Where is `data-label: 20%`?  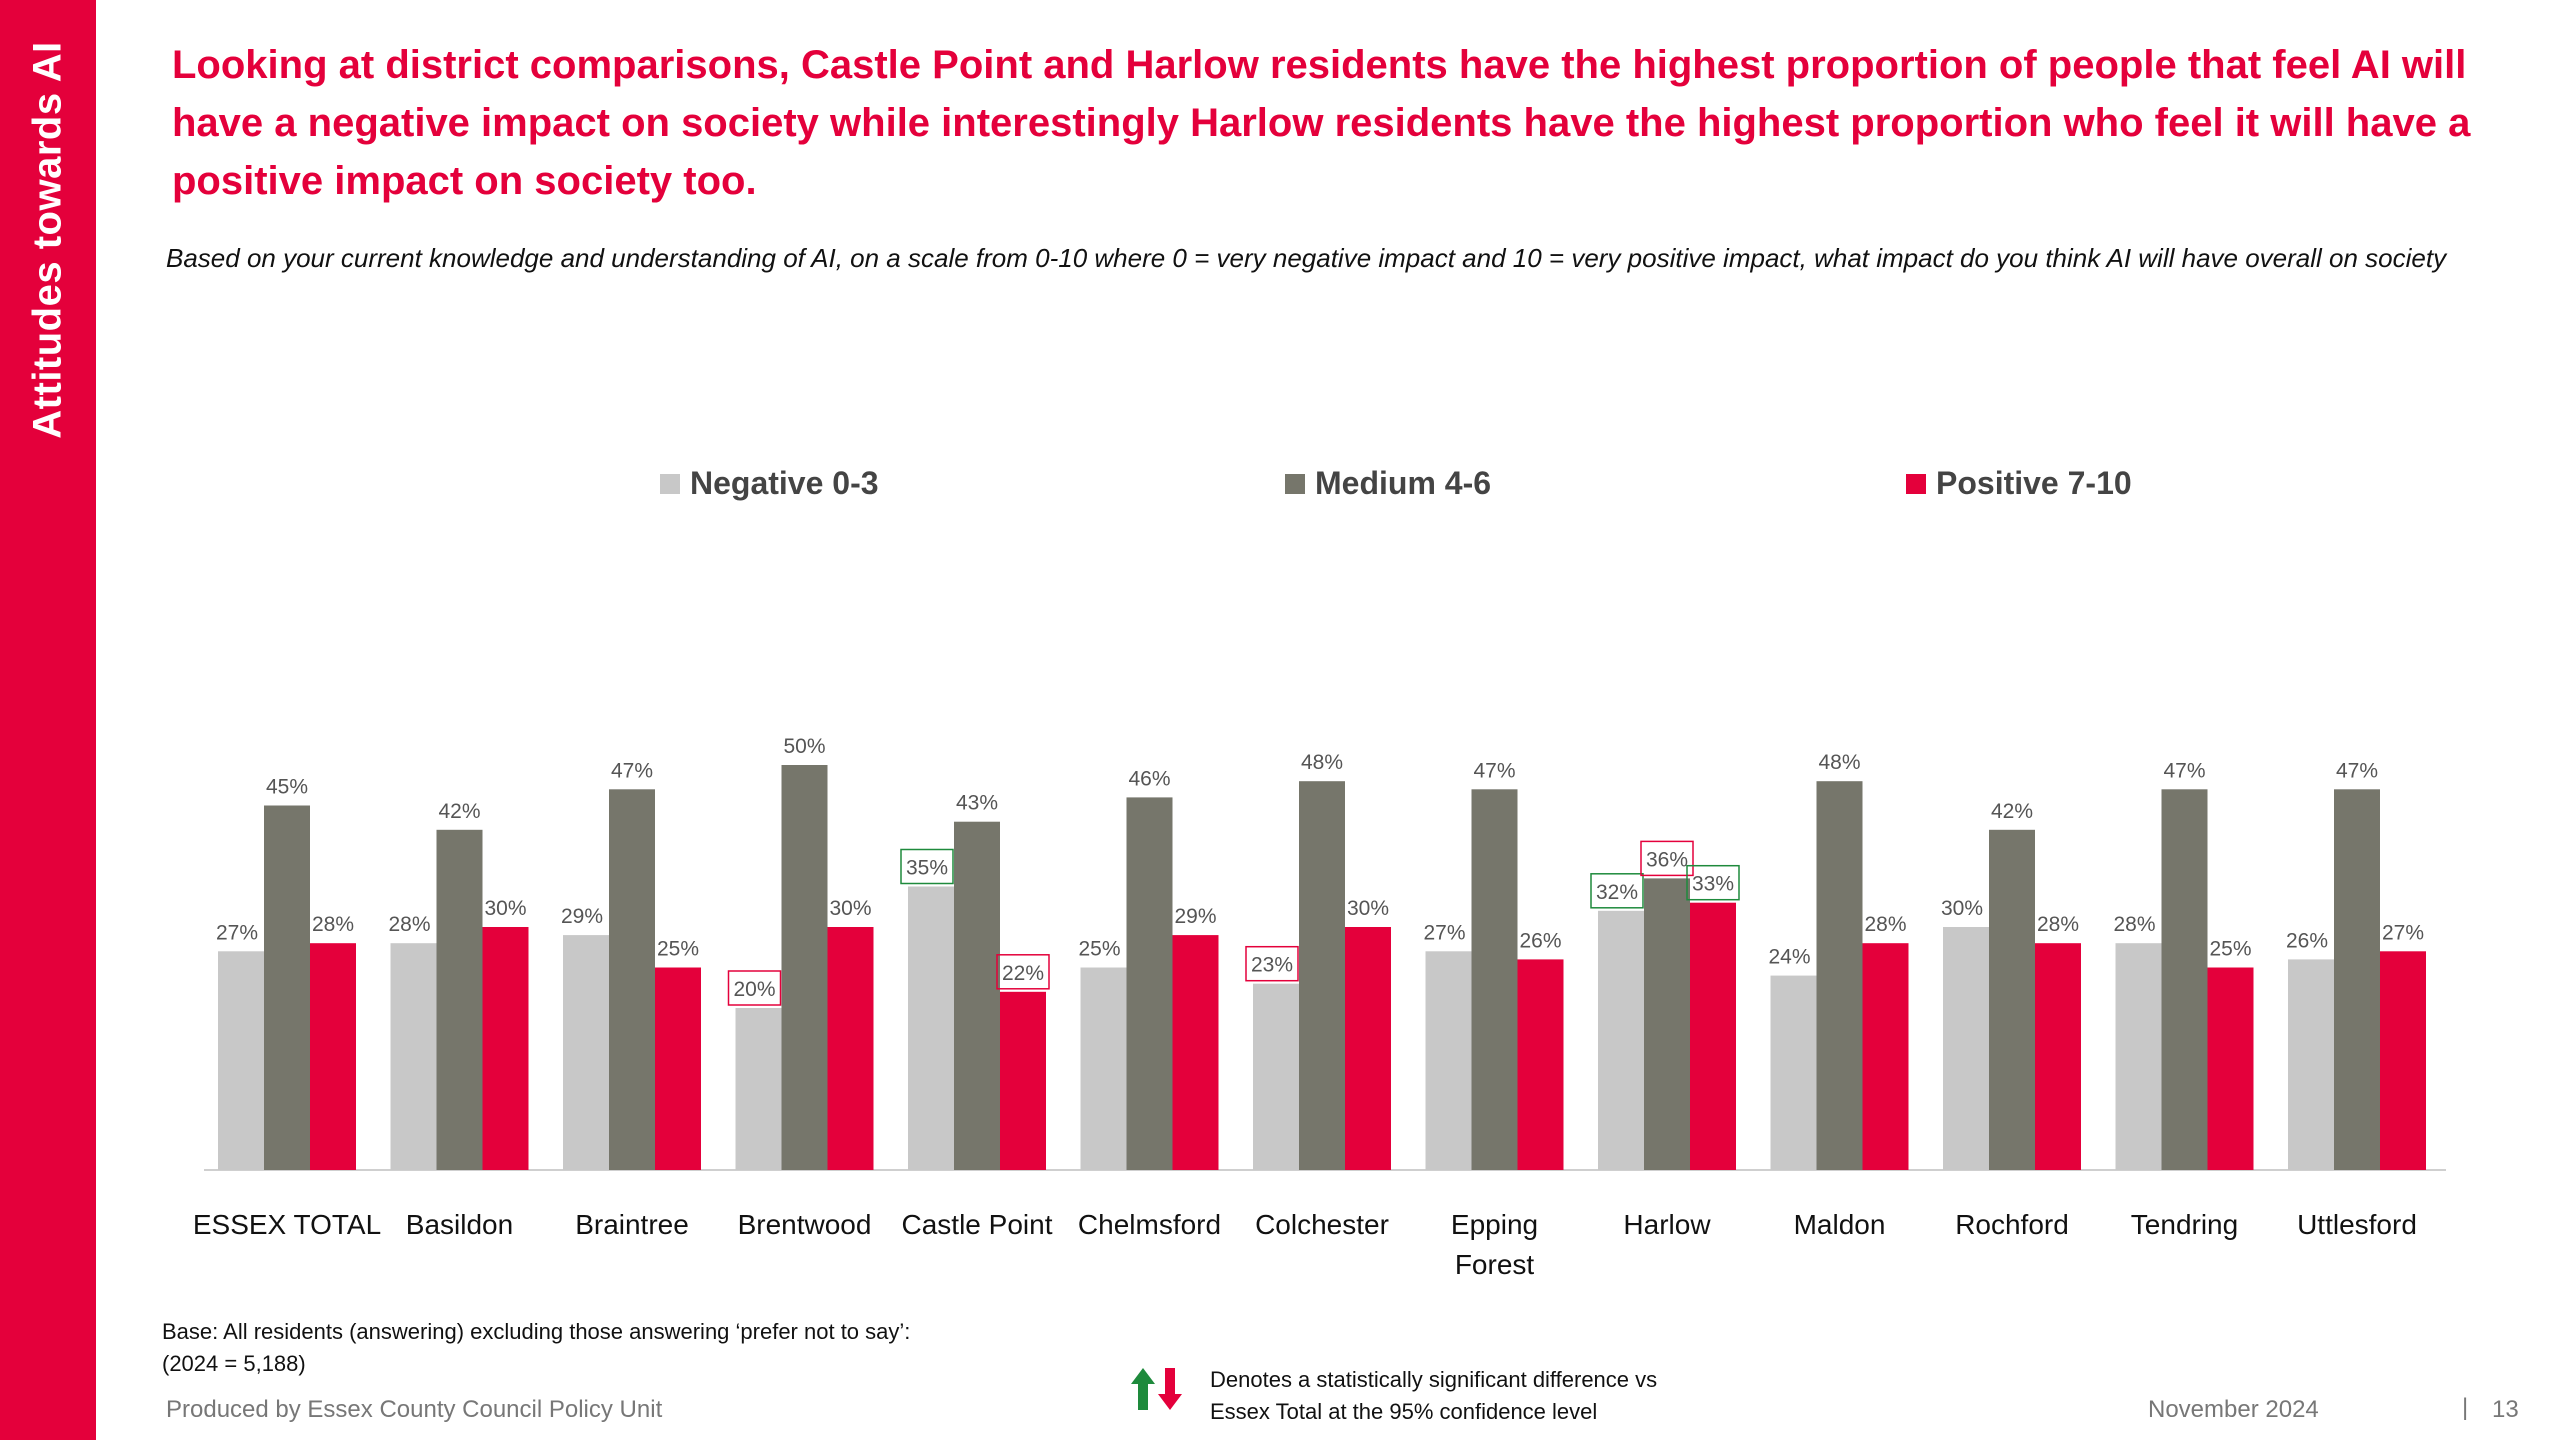
data-label: 20% is located at coordinates (754, 989).